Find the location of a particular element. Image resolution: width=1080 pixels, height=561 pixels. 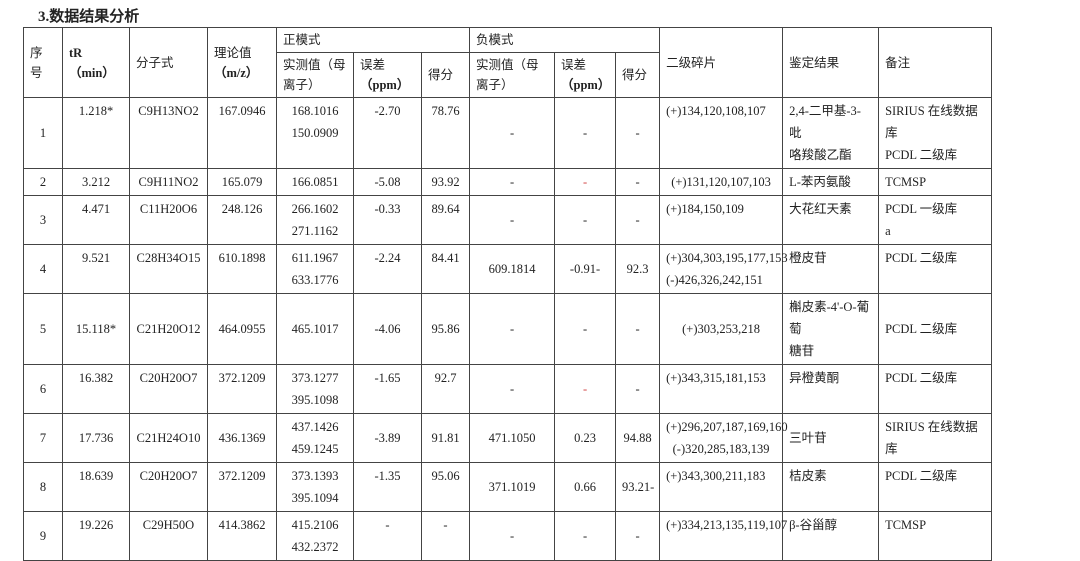

identification-cell-line: 2,4-二甲基-3-吡 is located at coordinates (825, 122).